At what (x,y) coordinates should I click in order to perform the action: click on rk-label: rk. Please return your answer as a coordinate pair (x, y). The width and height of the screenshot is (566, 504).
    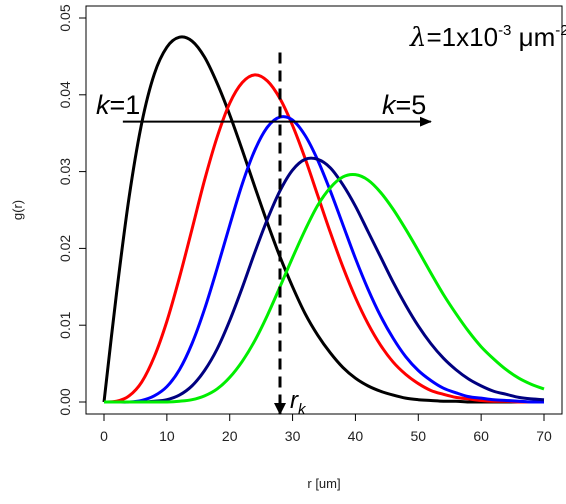
    Looking at the image, I should click on (298, 402).